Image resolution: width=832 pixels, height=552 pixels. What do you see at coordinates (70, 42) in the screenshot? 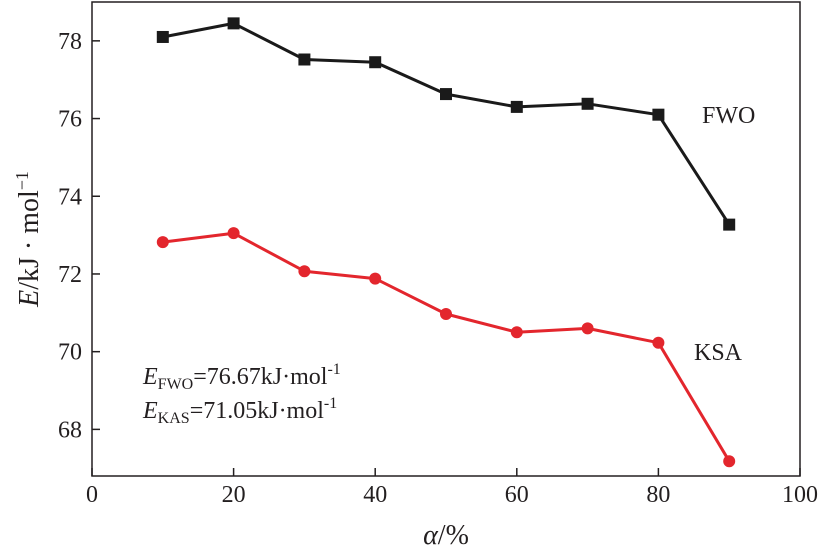
I see `y-tick-label: 78` at bounding box center [70, 42].